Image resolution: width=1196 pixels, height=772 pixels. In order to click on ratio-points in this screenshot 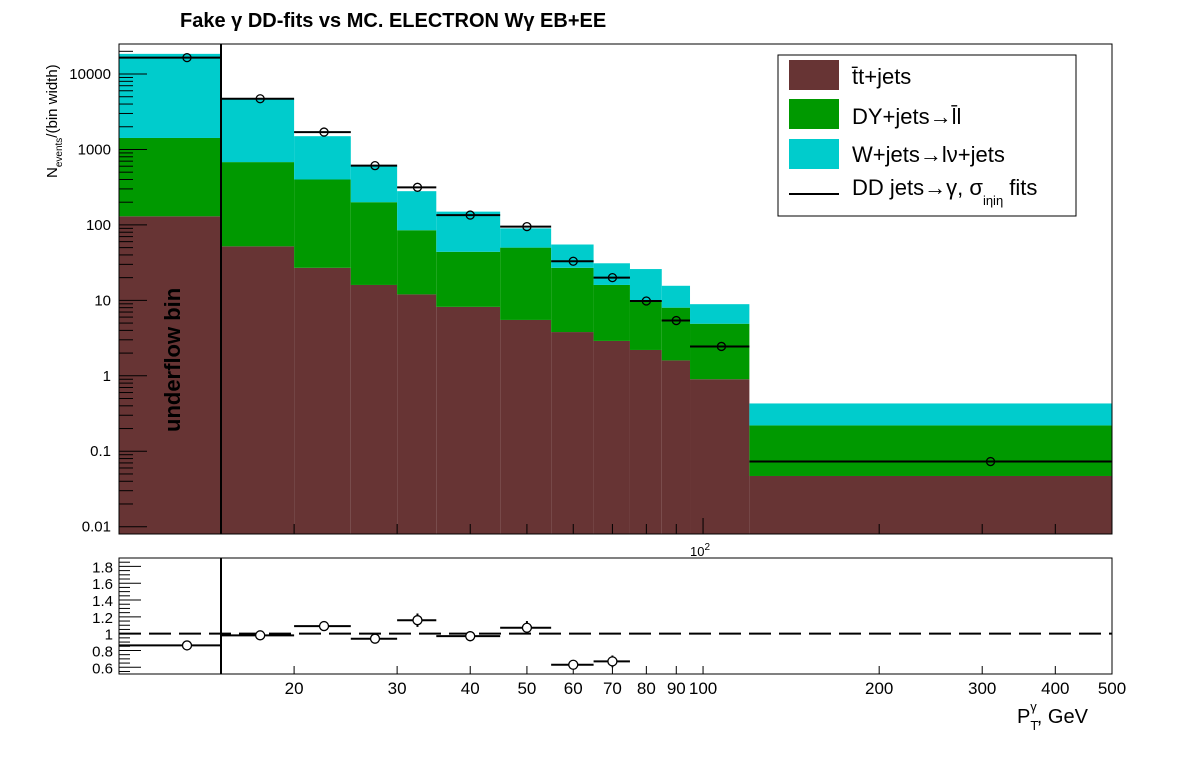, I will do `click(374, 641)`.